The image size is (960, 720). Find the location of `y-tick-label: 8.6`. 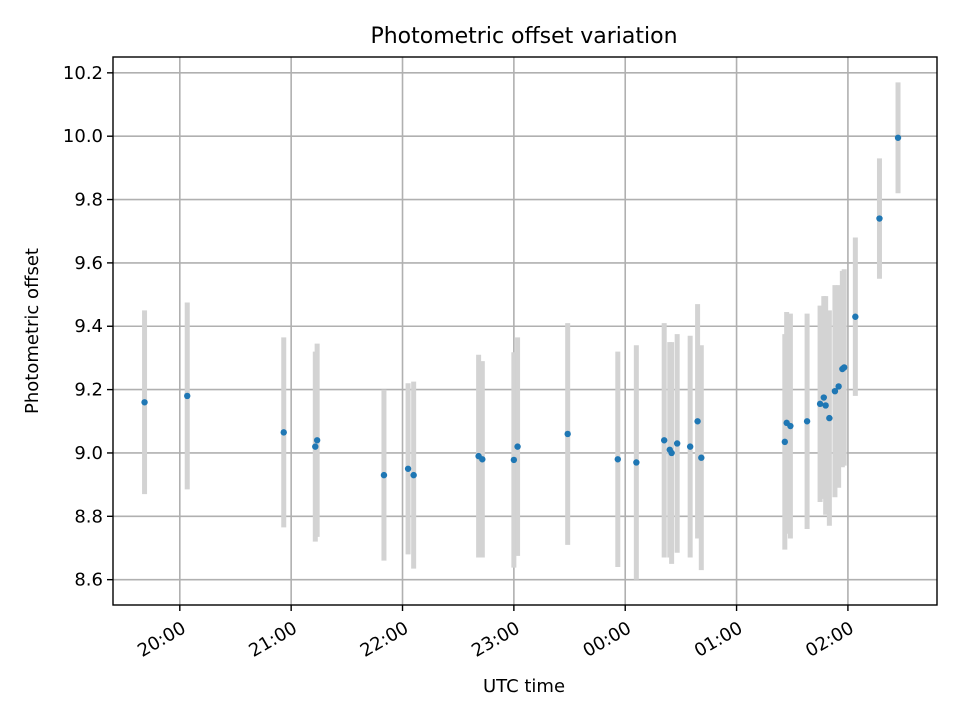

y-tick-label: 8.6 is located at coordinates (88, 580).